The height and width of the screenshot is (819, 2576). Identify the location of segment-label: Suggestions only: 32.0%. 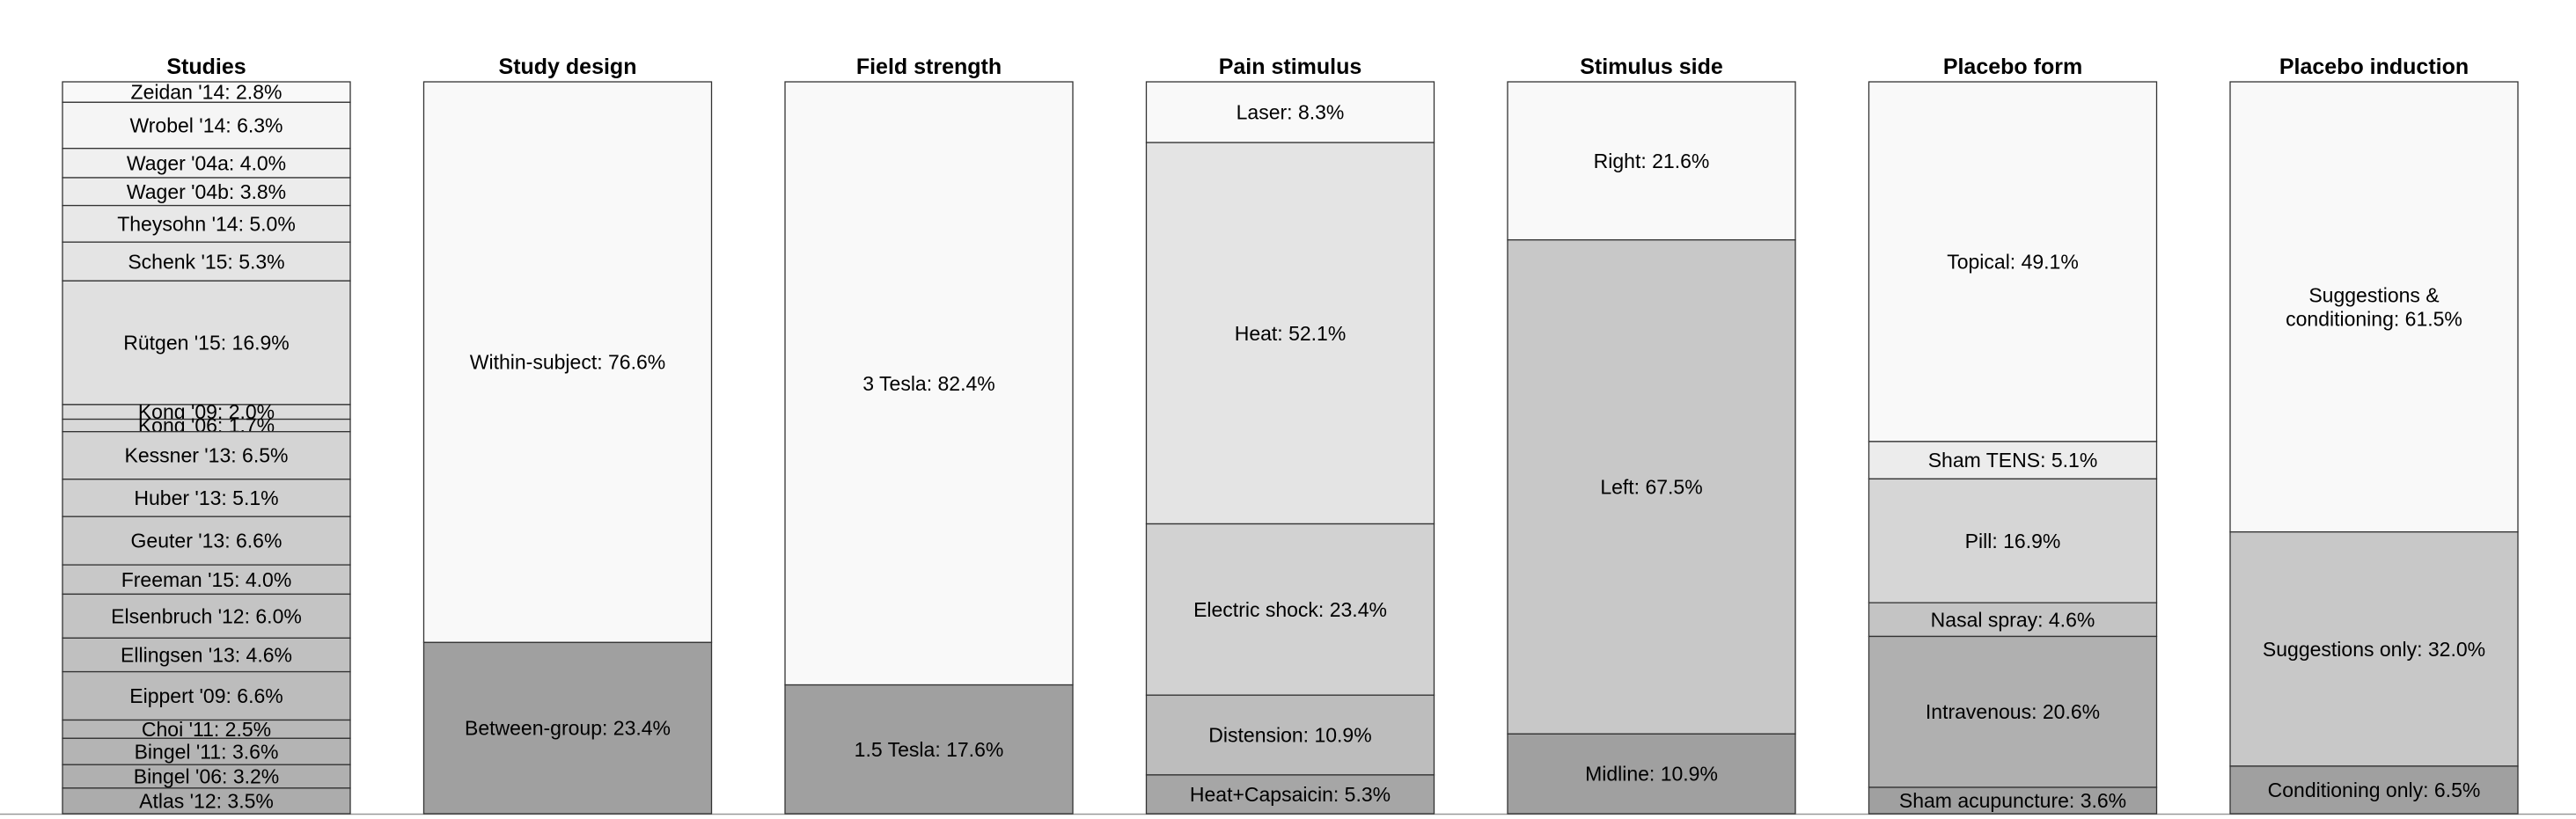
(2374, 649).